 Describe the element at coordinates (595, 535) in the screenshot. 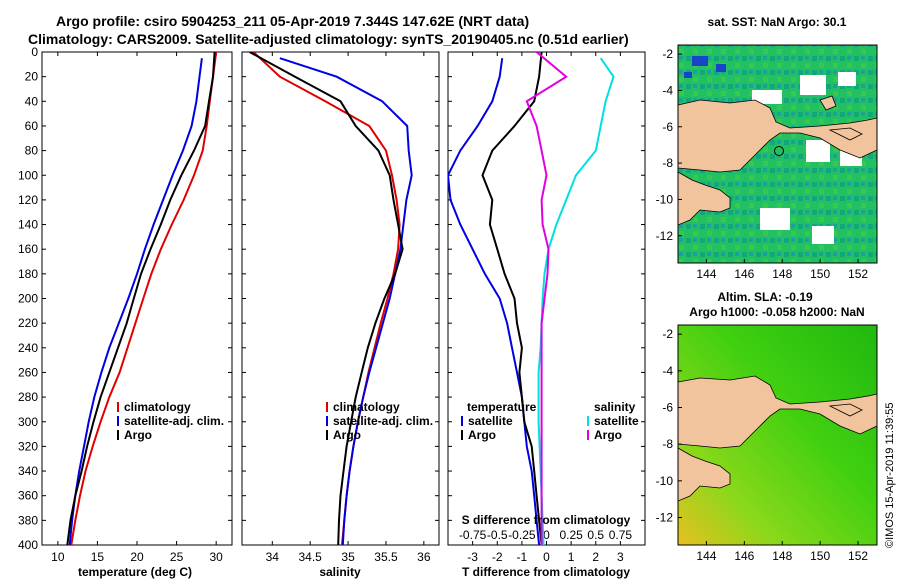

I see `x2-tick-label: 0.5` at that location.